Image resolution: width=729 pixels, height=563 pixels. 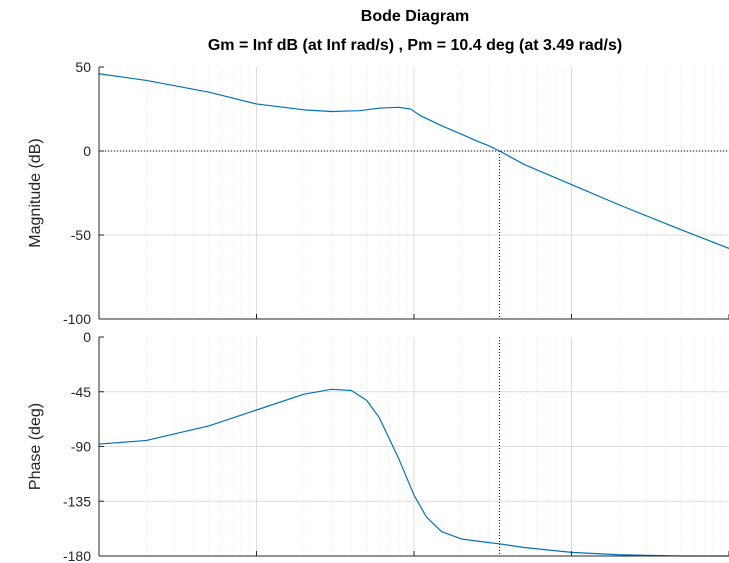 I want to click on magnitude-y-axis-label: Magnitude (dB), so click(x=35, y=192).